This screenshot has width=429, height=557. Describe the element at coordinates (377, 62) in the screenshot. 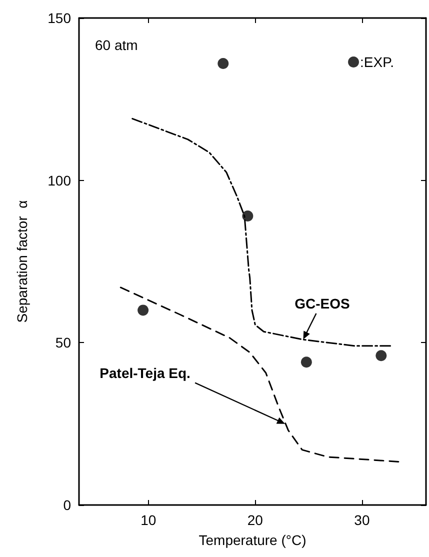

I see `legend-label: :EXP.` at that location.